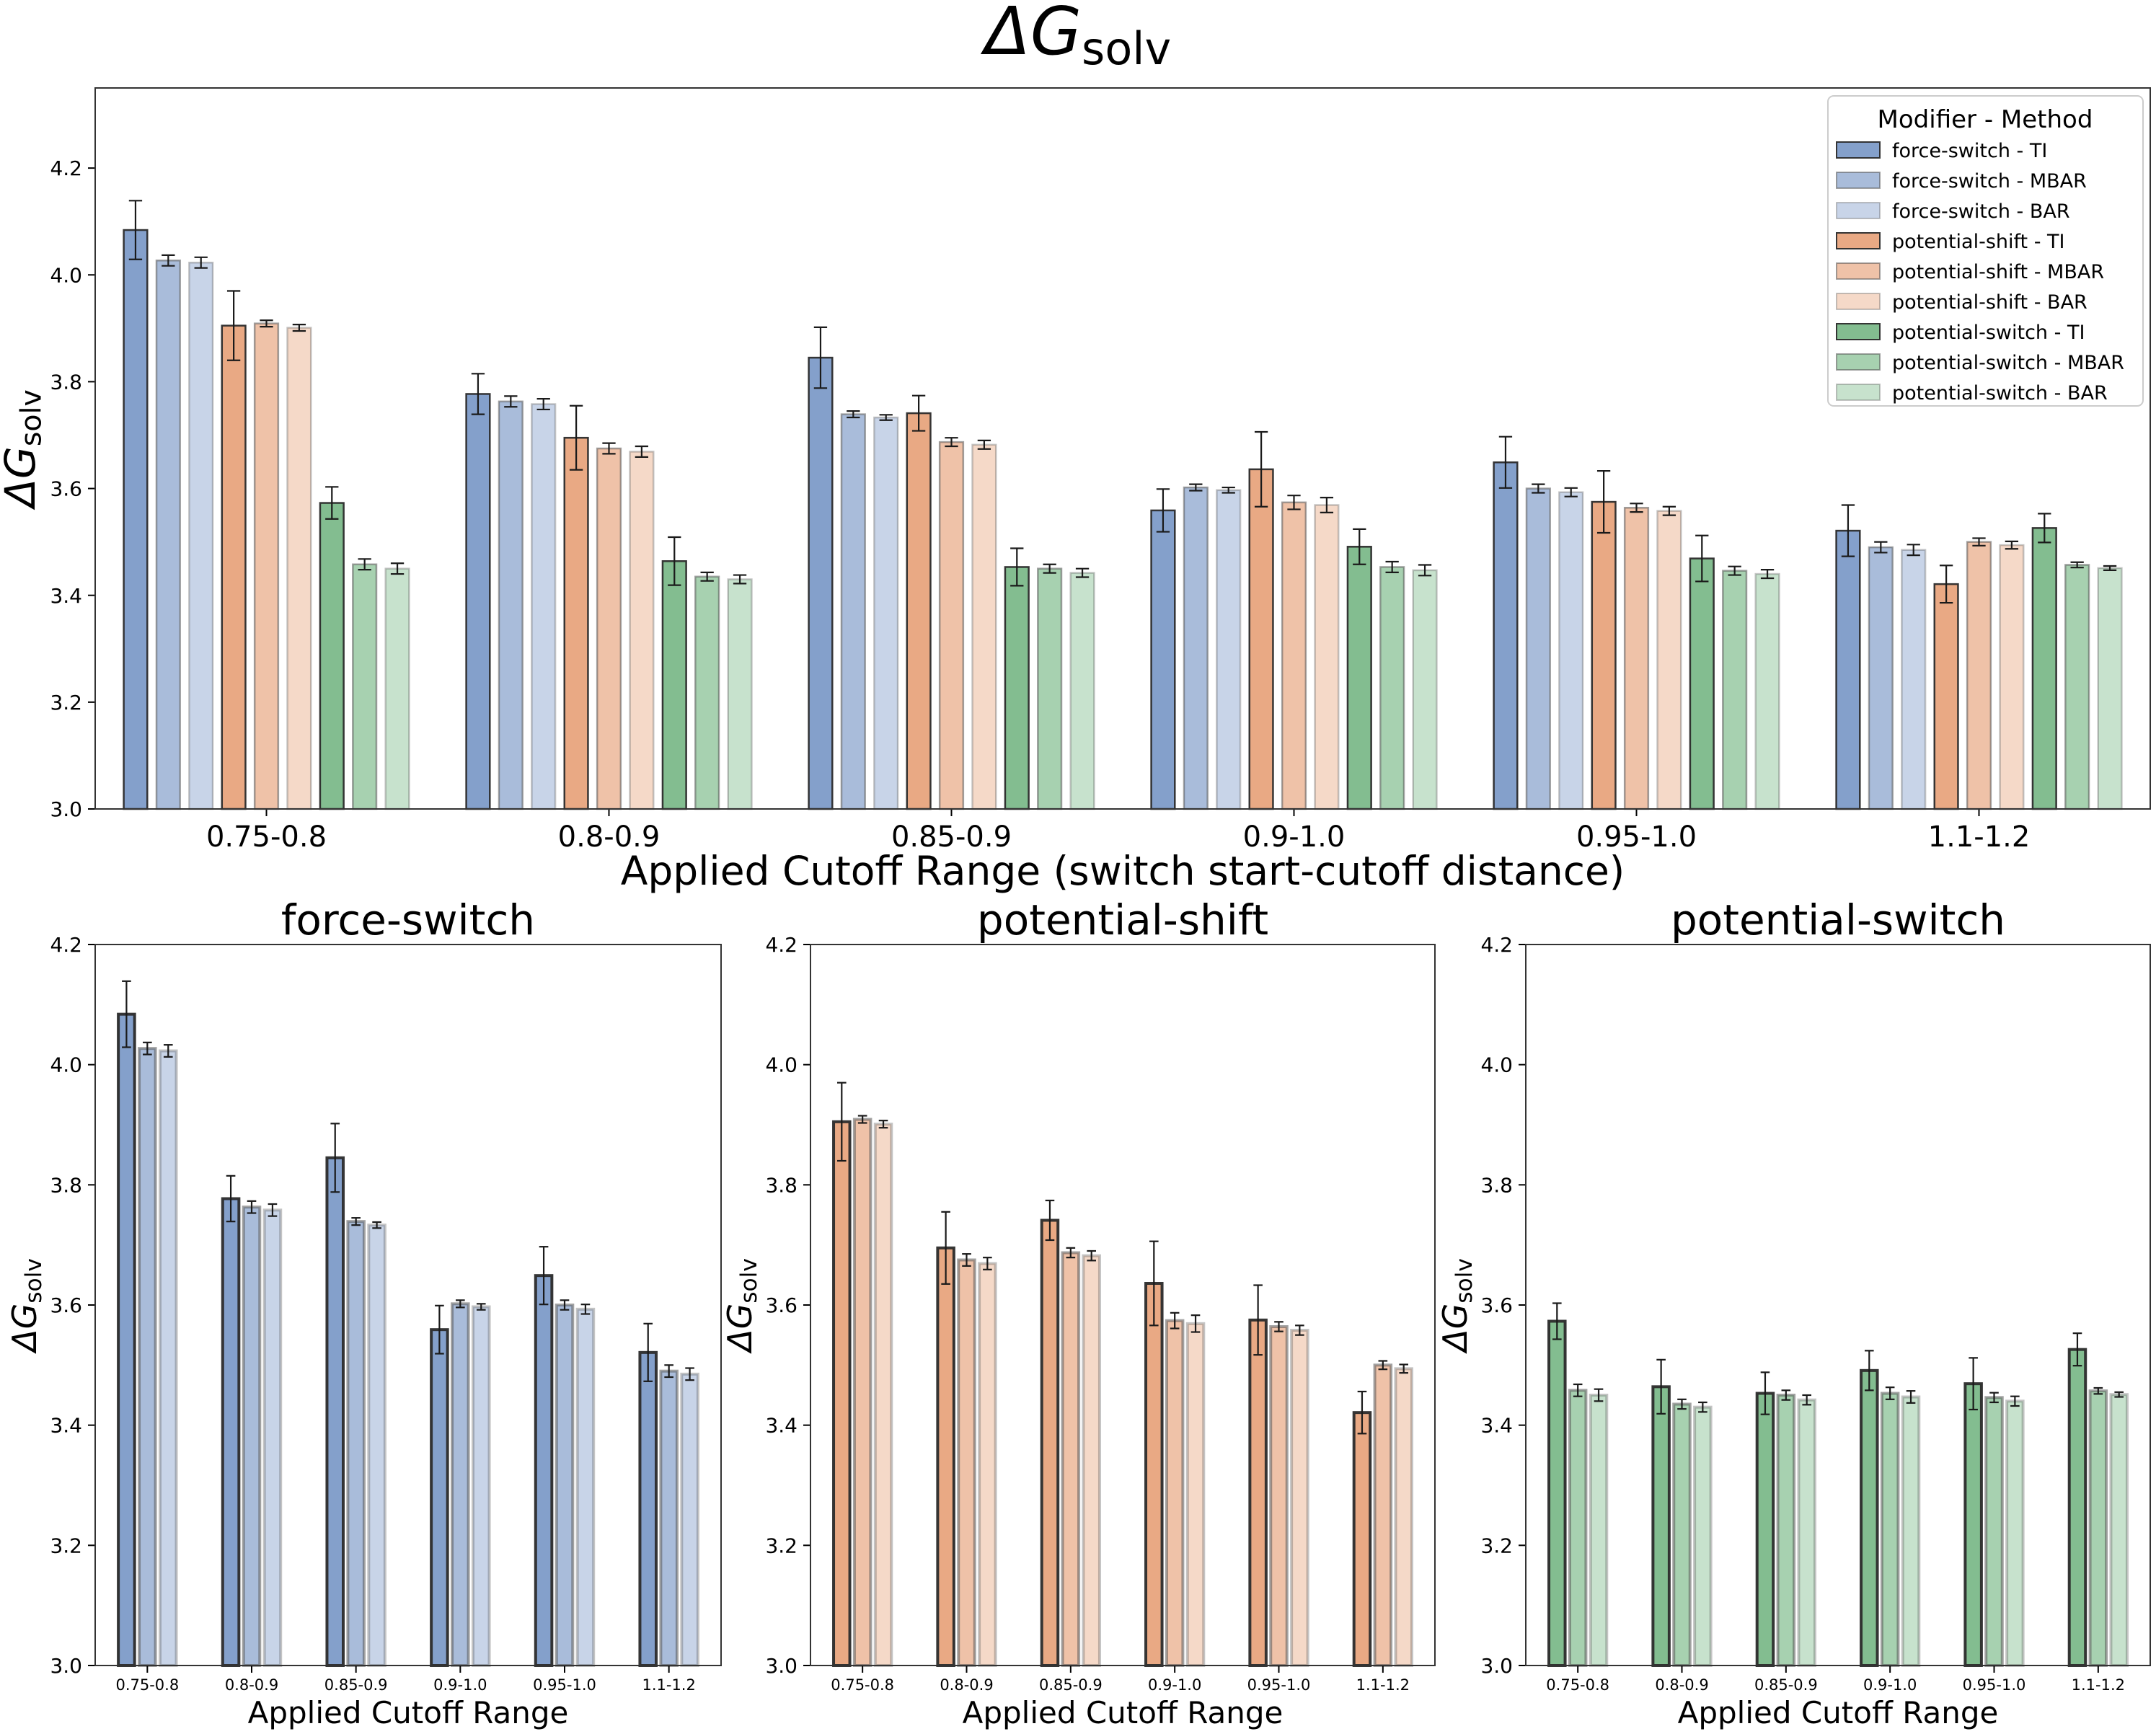  What do you see at coordinates (1969, 151) in the screenshot?
I see `legend-entry: force-switch - TI` at bounding box center [1969, 151].